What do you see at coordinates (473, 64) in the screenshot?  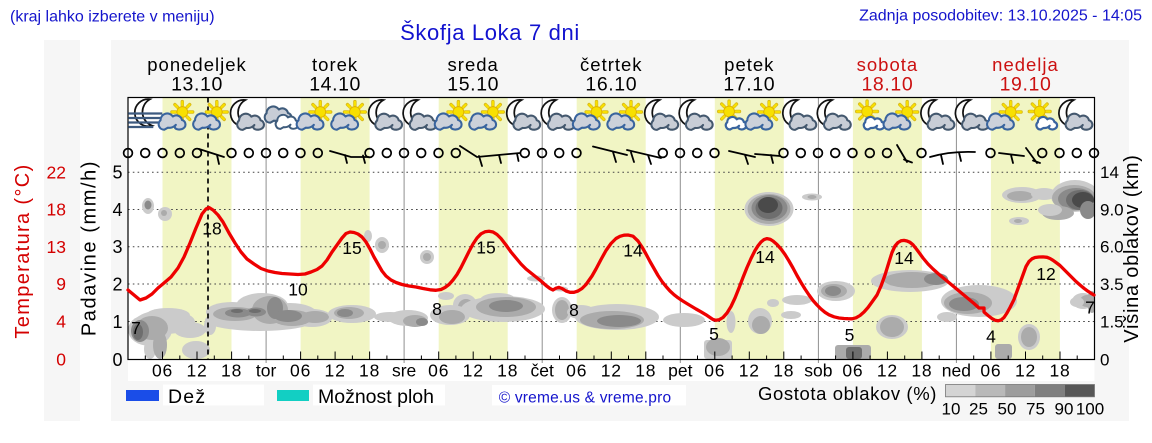 I see `svg-text: sreda` at bounding box center [473, 64].